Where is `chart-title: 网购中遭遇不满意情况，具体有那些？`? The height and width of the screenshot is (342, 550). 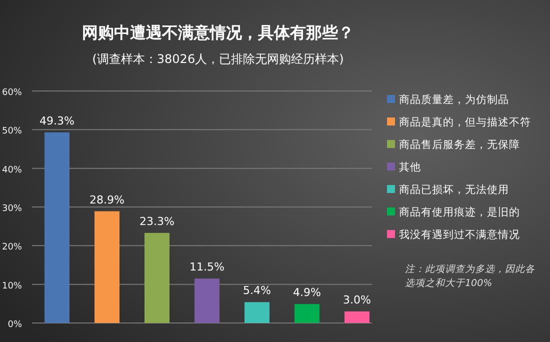
chart-title: 网购中遭遇不满意情况，具体有那些？ is located at coordinates (218, 32).